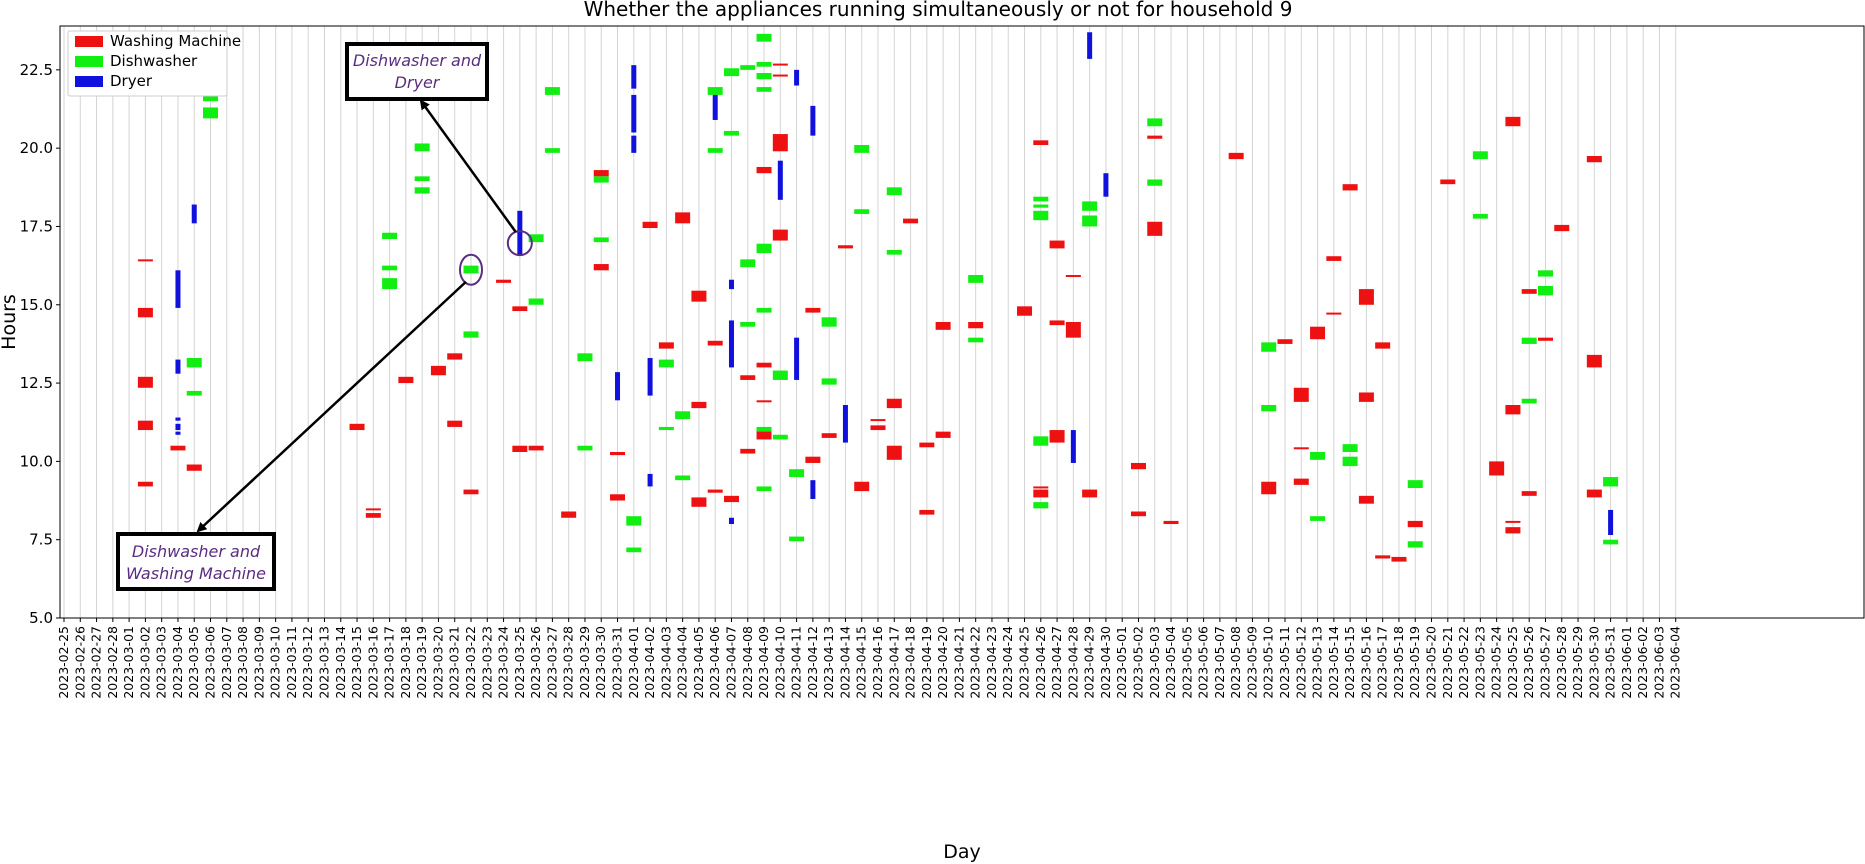 Image resolution: width=1865 pixels, height=864 pixels. I want to click on annotation-text-line1: Dishwasher and, so click(196, 551).